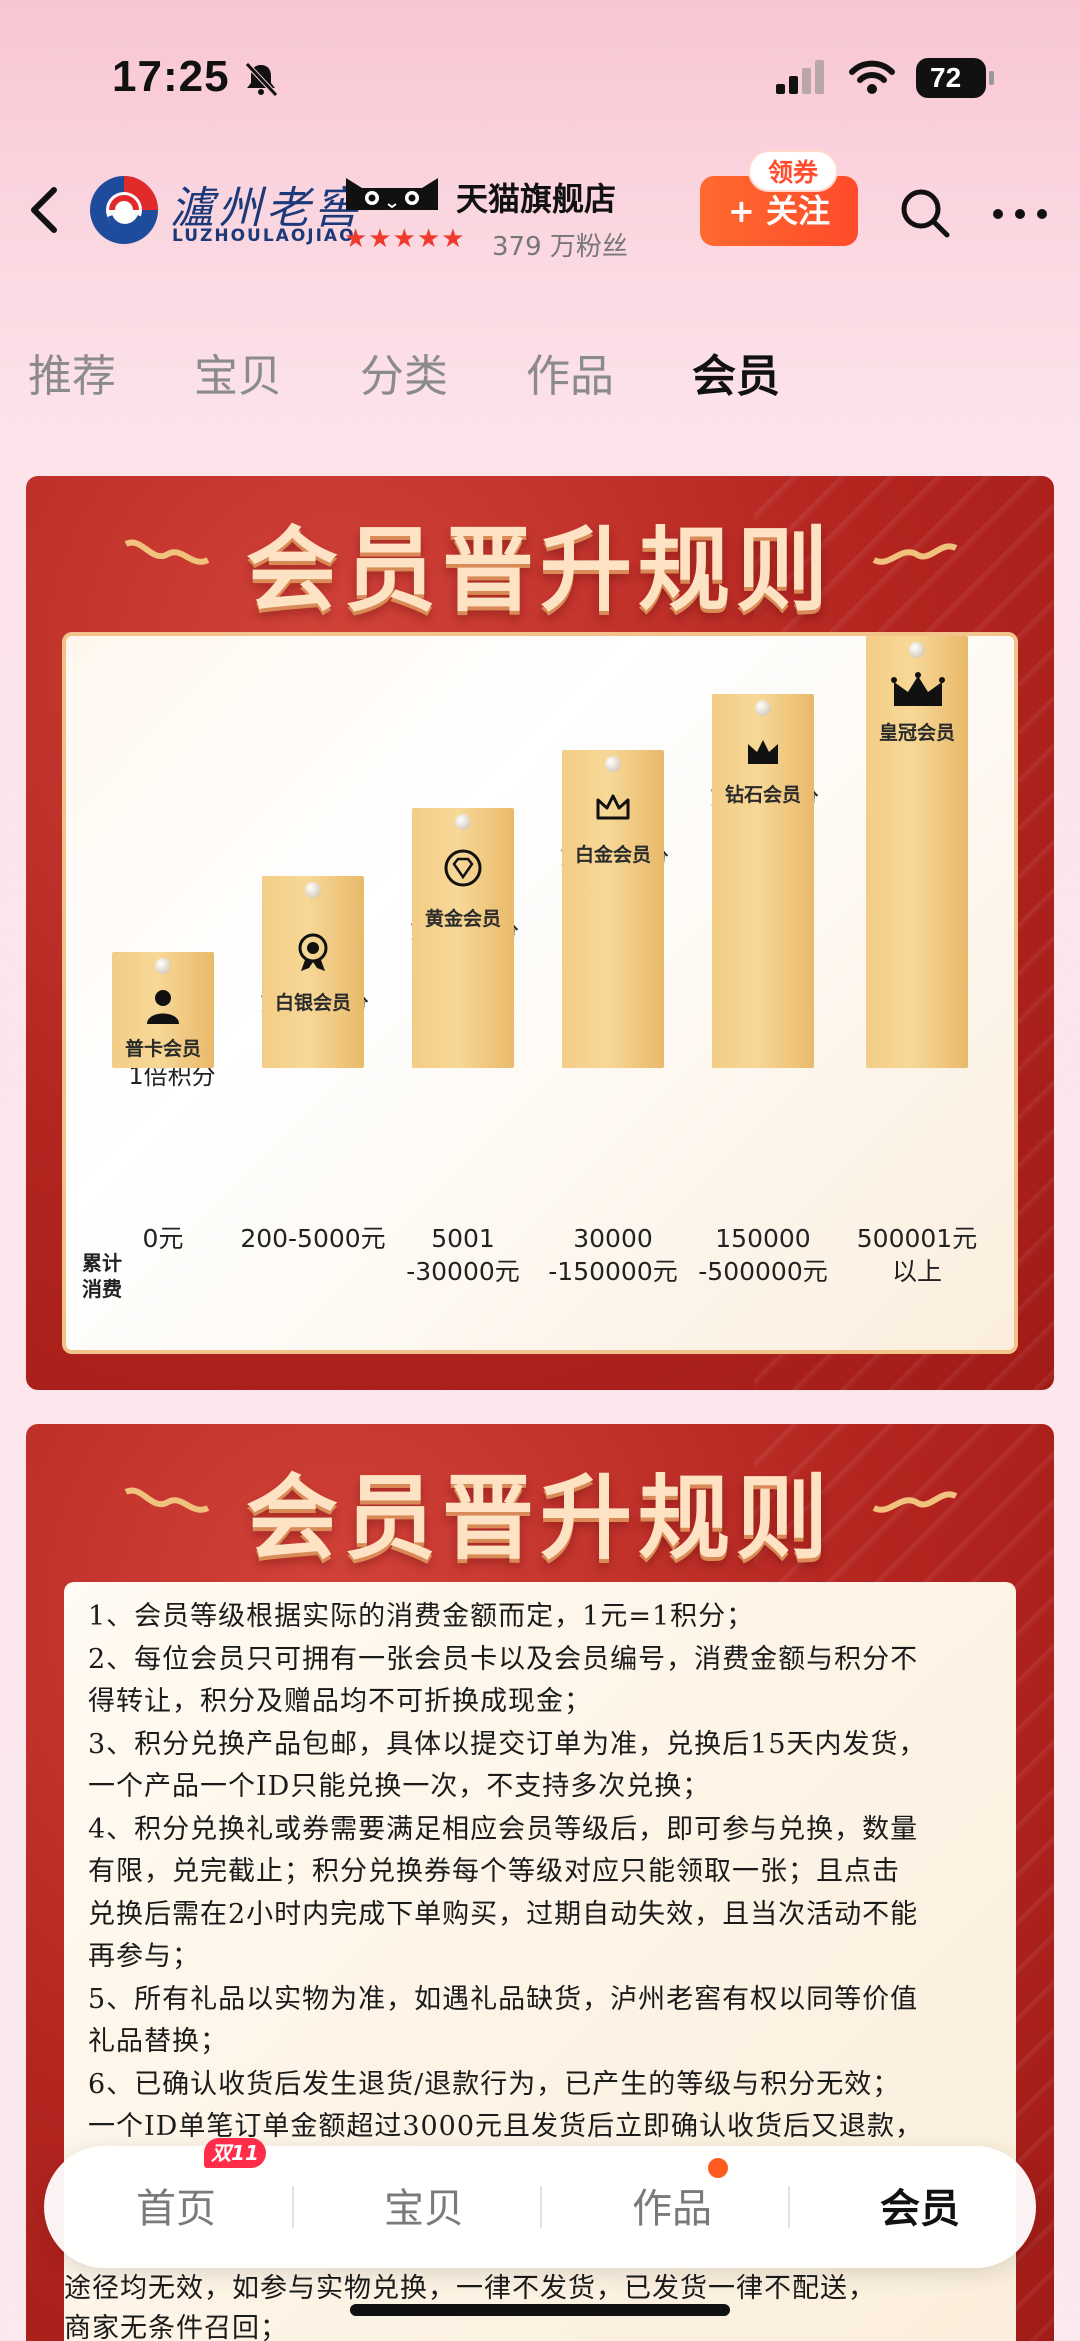  What do you see at coordinates (162, 1049) in the screenshot?
I see `tier-name: 普卡会员` at bounding box center [162, 1049].